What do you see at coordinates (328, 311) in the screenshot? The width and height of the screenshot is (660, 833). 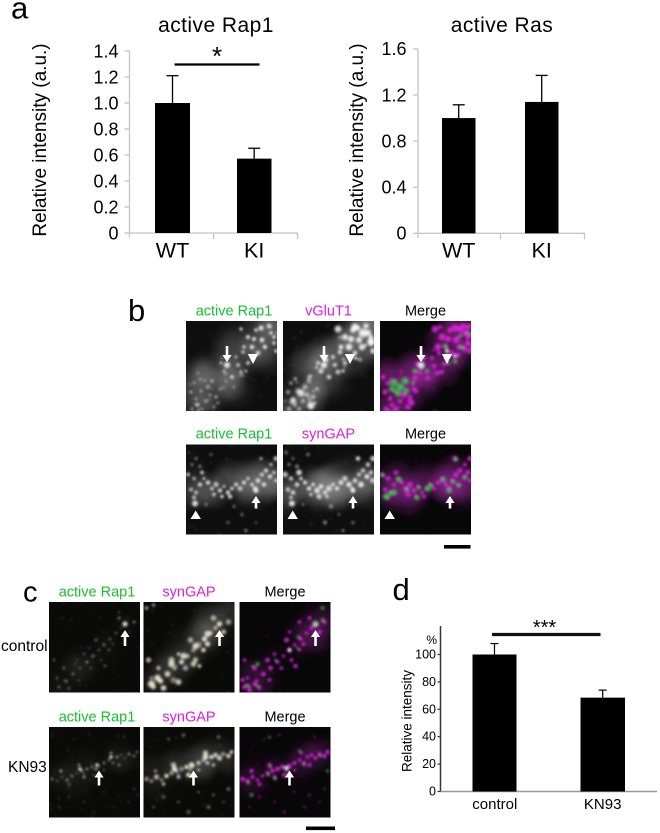 I see `svg-text: vGluT1` at bounding box center [328, 311].